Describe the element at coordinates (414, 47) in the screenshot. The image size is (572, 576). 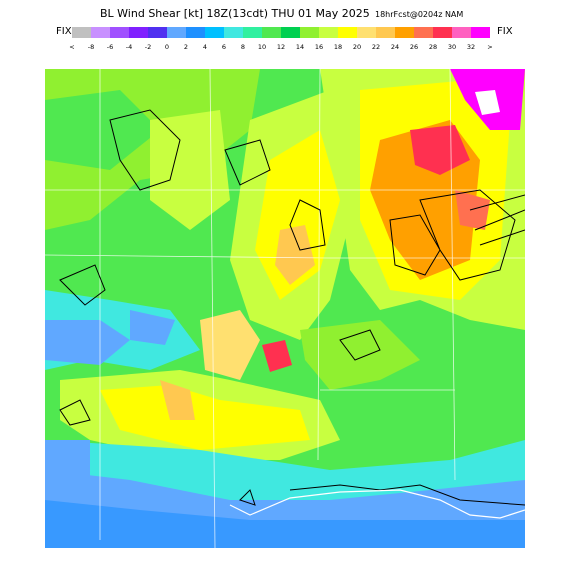
I see `colorbar-label: 26` at that location.